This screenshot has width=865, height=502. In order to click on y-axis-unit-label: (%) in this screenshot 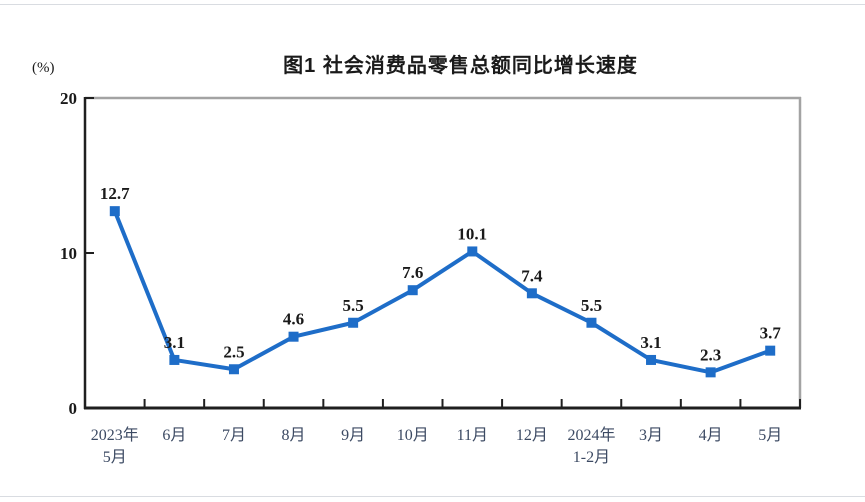, I will do `click(43, 68)`.